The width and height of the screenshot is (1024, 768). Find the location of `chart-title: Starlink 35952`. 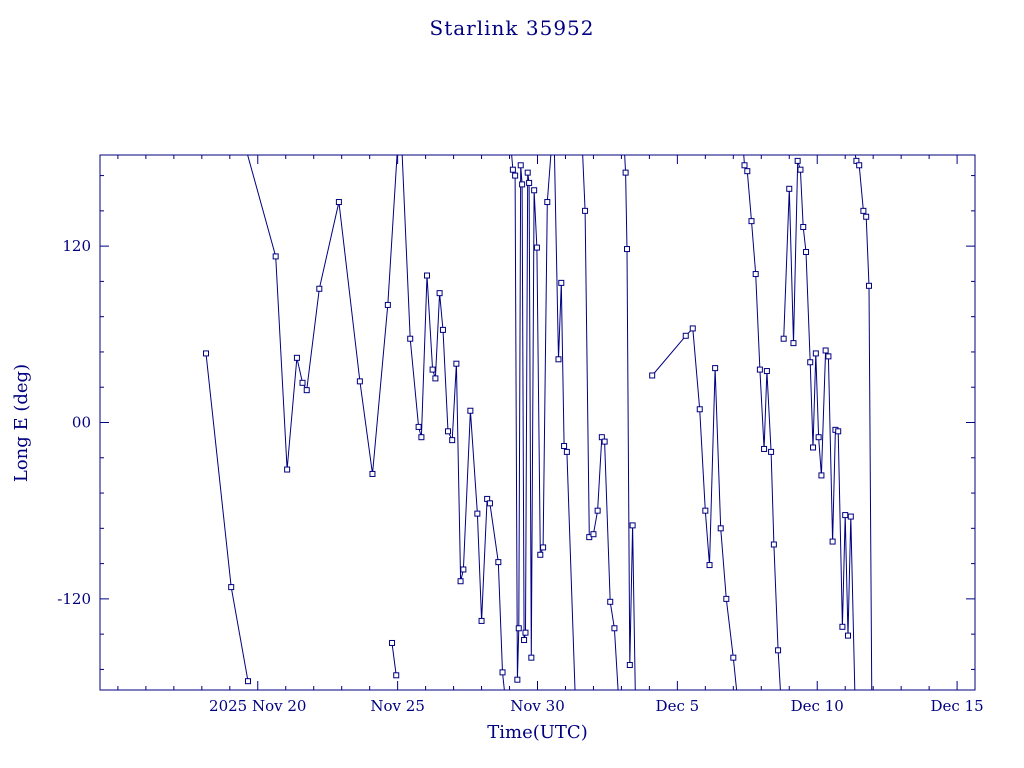

chart-title: Starlink 35952 is located at coordinates (512, 28).